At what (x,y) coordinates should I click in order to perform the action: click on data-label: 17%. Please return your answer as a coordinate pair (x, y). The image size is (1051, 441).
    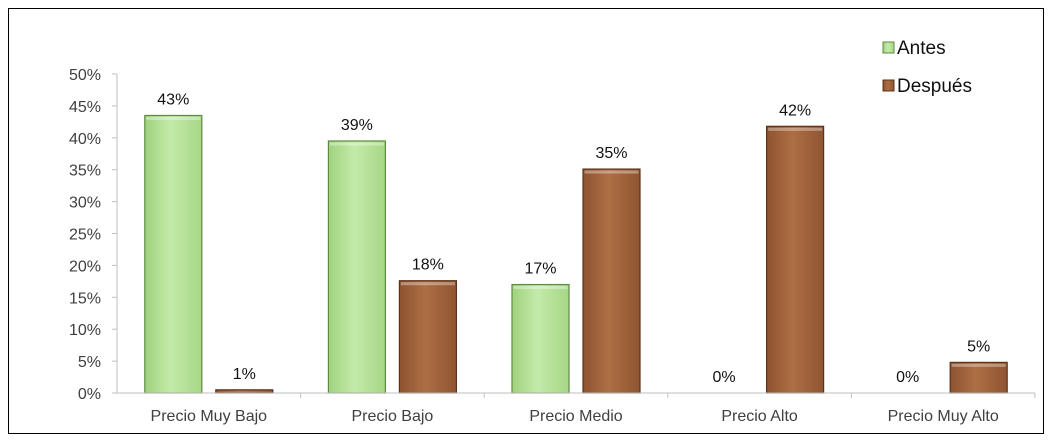
    Looking at the image, I should click on (540, 269).